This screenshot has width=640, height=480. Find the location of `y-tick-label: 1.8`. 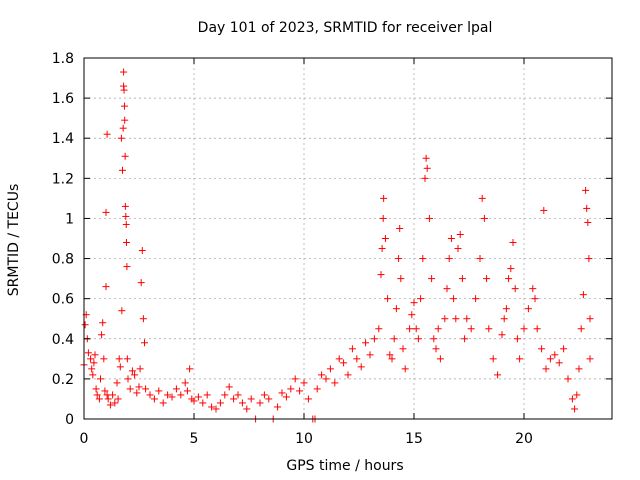

y-tick-label: 1.8 is located at coordinates (63, 59).